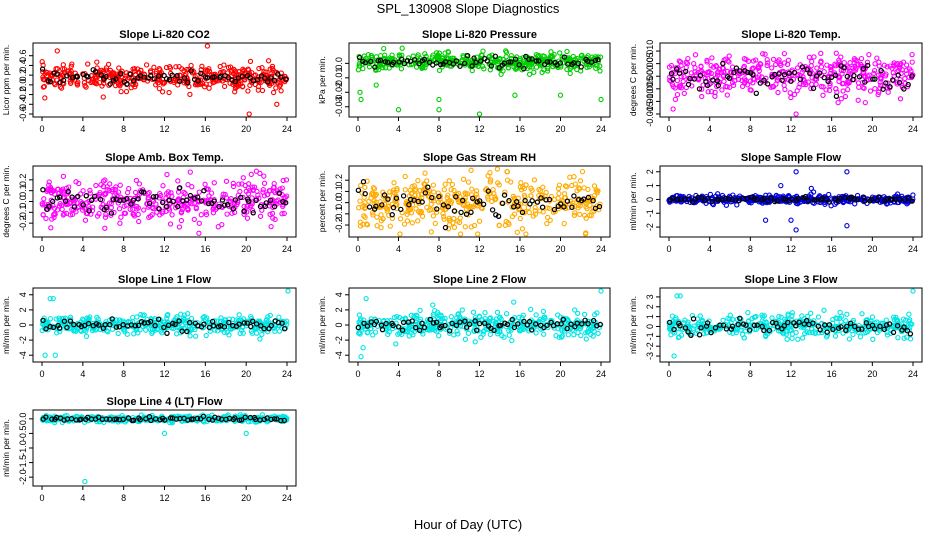 Image resolution: width=936 pixels, height=540 pixels. Describe the element at coordinates (23, 448) in the screenshot. I see `panel-10-ytick-label: -1.0` at that location.